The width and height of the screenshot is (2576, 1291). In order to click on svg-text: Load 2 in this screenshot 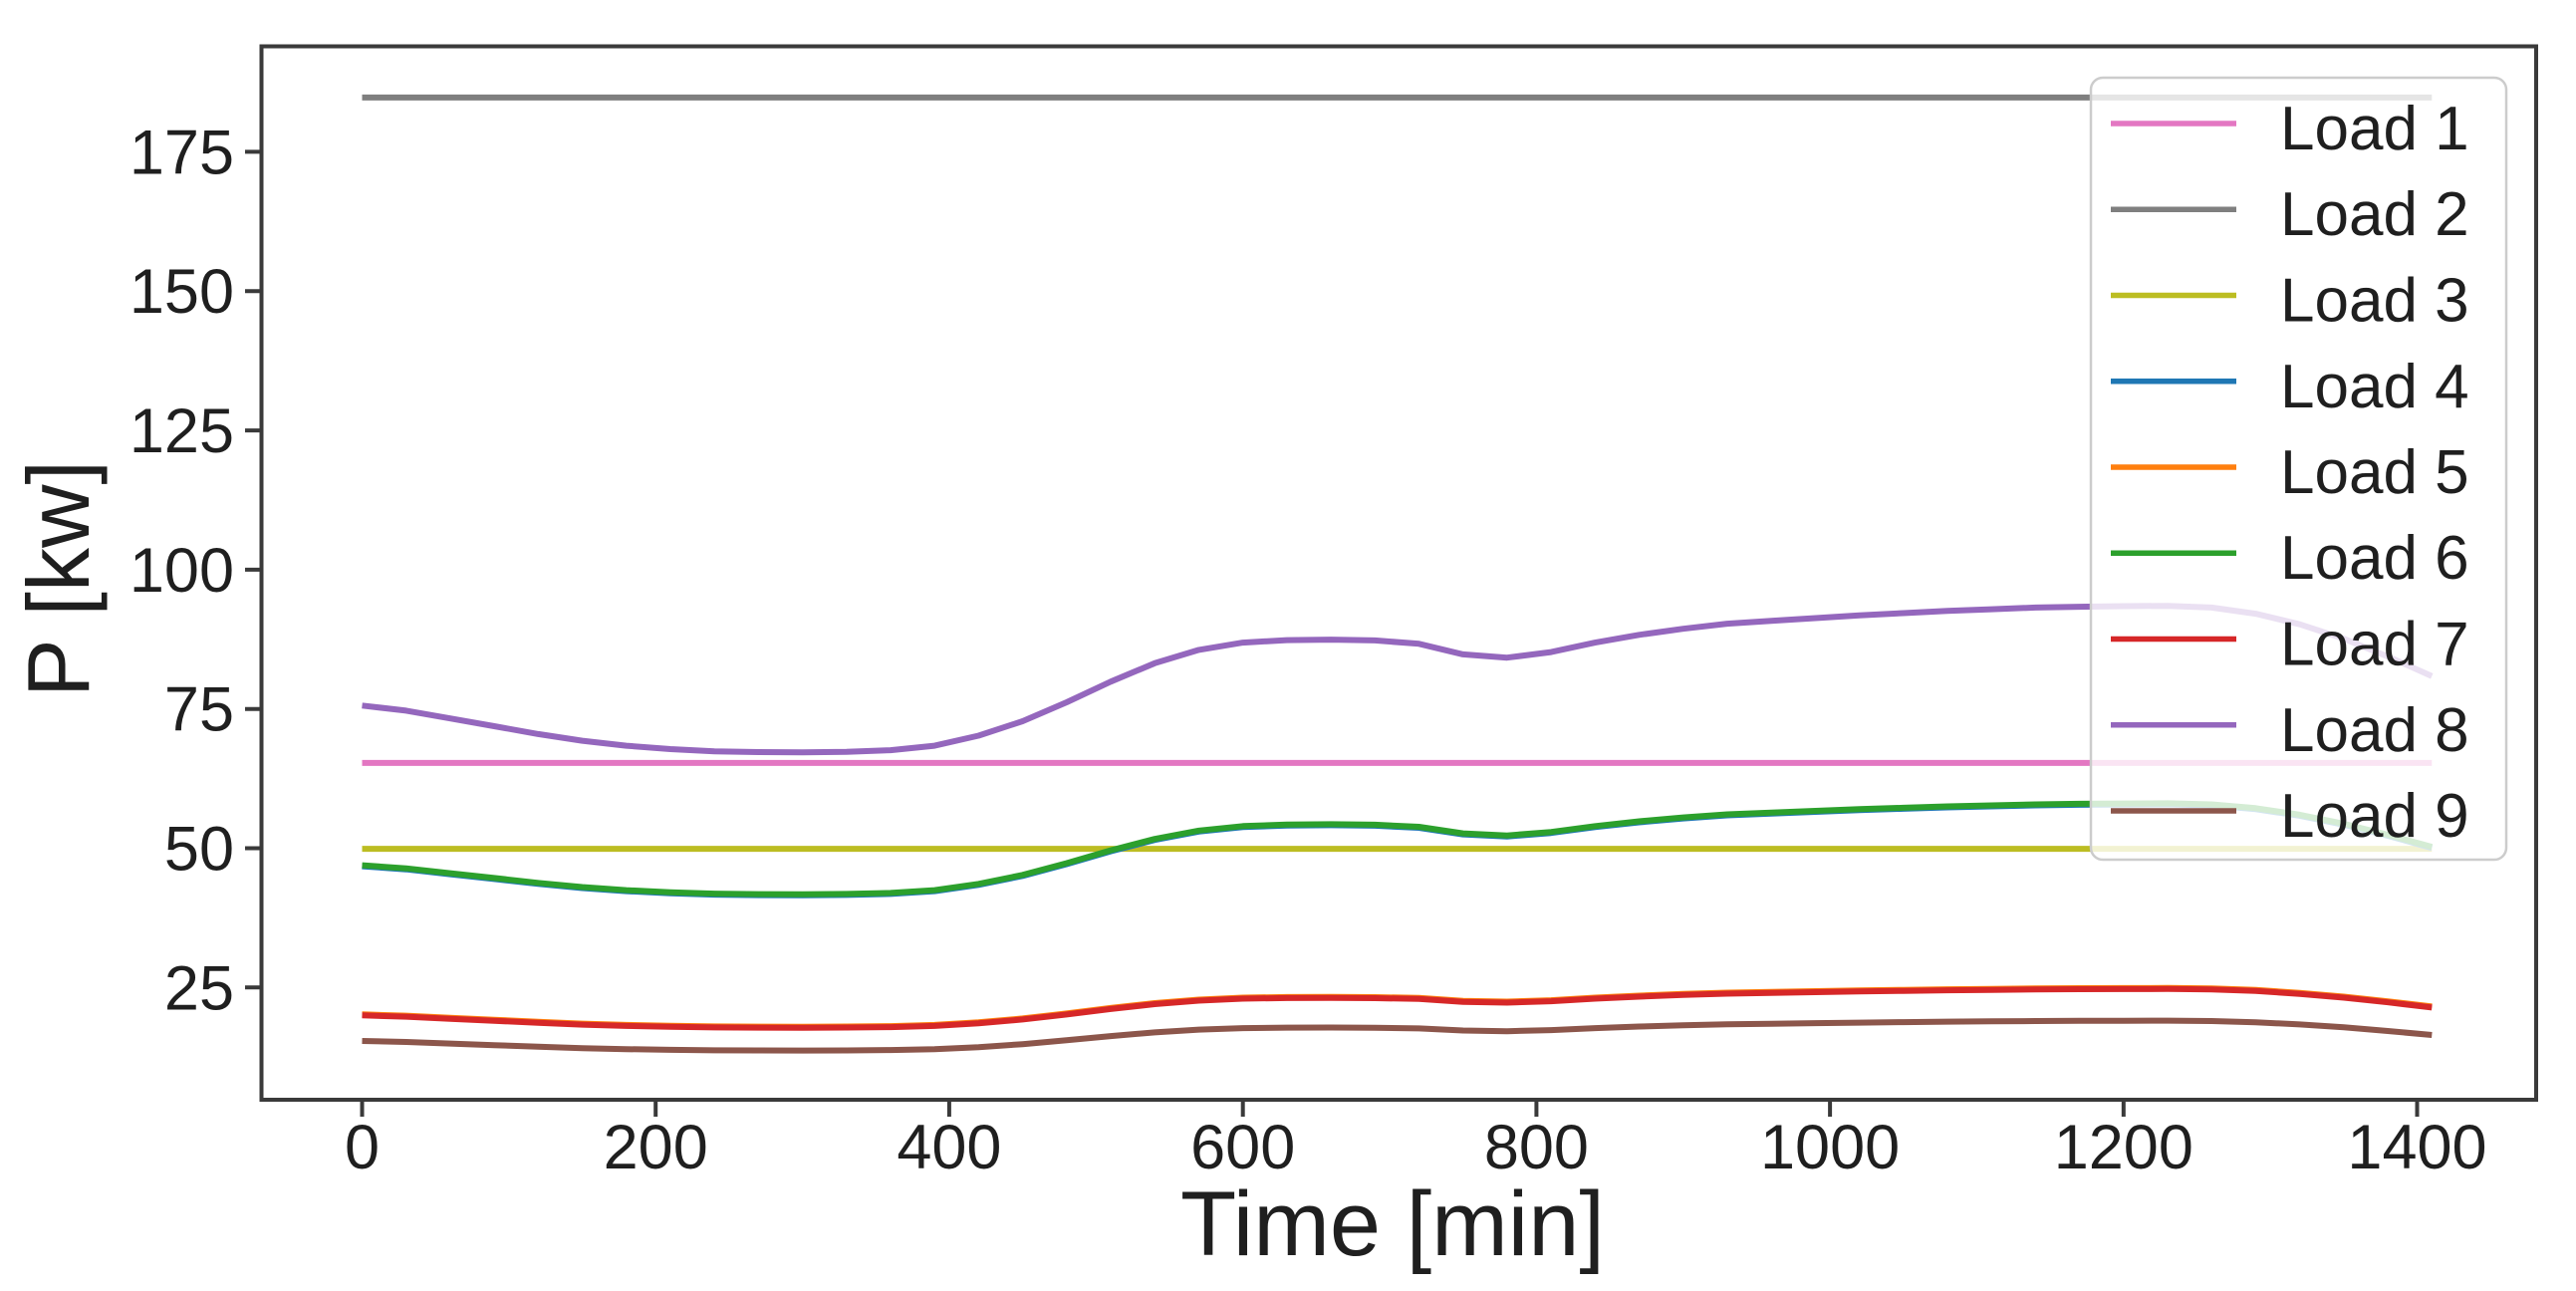, I will do `click(2374, 214)`.